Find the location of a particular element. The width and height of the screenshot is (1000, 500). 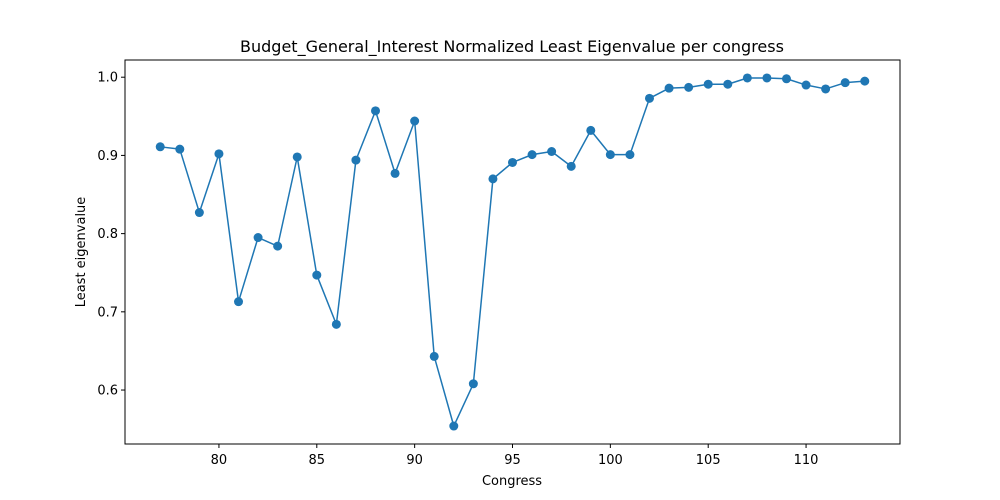

y-tick-label: 0.7 is located at coordinates (107, 312).